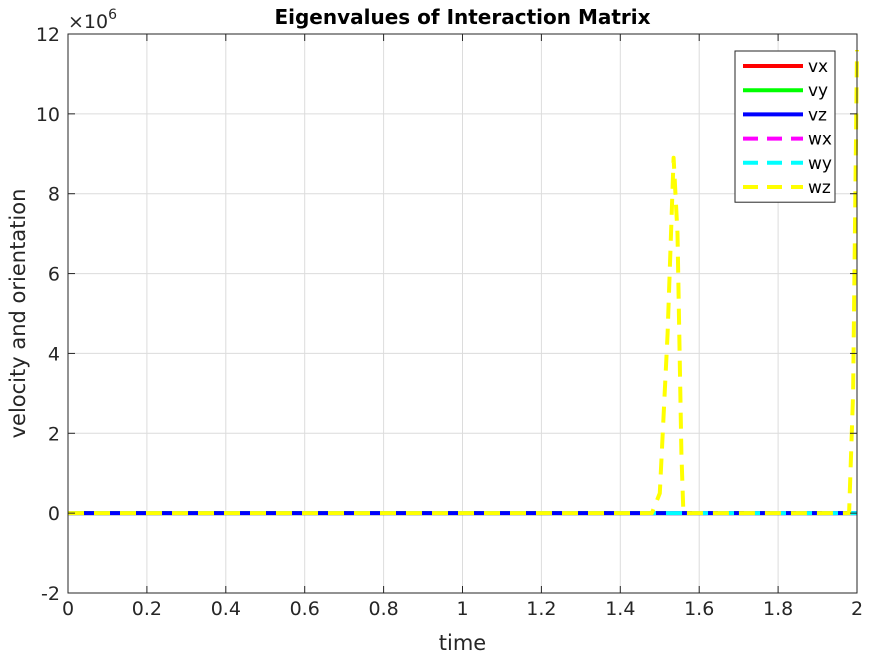 This screenshot has height=656, width=875. What do you see at coordinates (50, 594) in the screenshot?
I see `y-tick-label: -2` at bounding box center [50, 594].